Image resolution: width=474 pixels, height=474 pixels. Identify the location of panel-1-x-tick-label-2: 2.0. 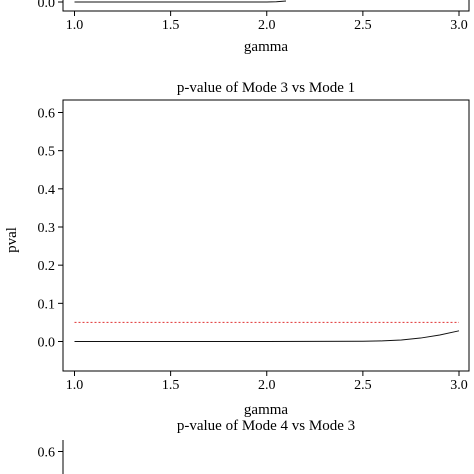
(267, 25).